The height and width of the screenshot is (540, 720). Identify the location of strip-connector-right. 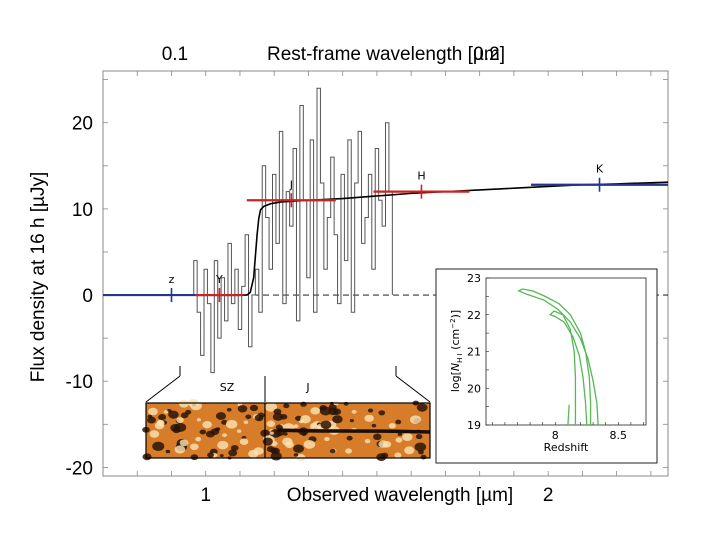
(413, 389).